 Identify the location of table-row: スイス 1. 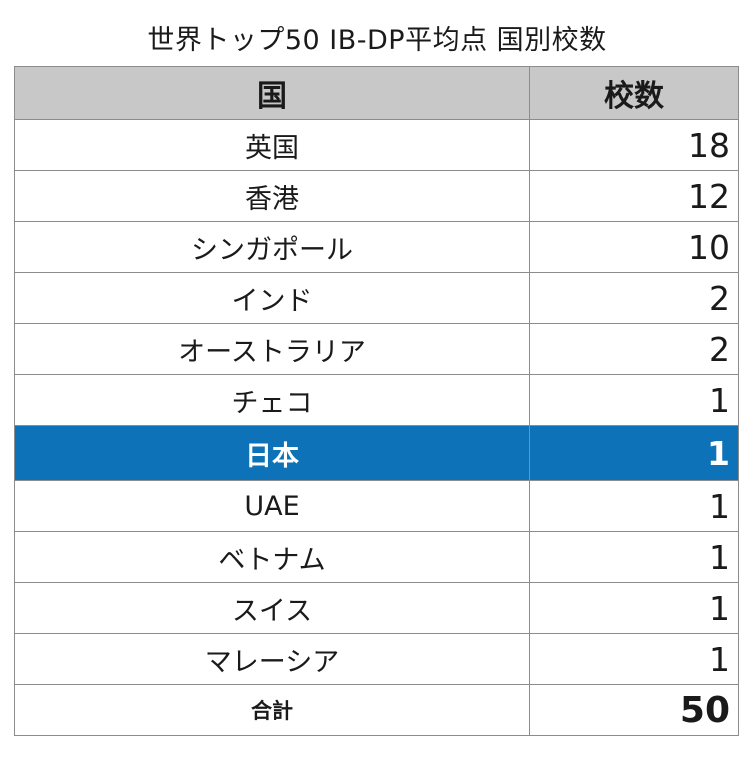
(376, 608).